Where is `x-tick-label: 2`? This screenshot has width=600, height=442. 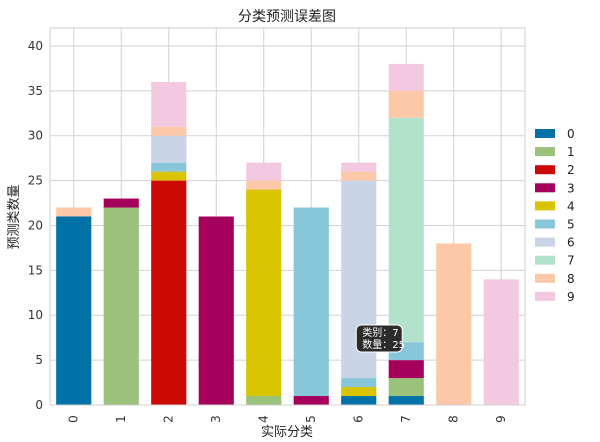
x-tick-label: 2 is located at coordinates (168, 419).